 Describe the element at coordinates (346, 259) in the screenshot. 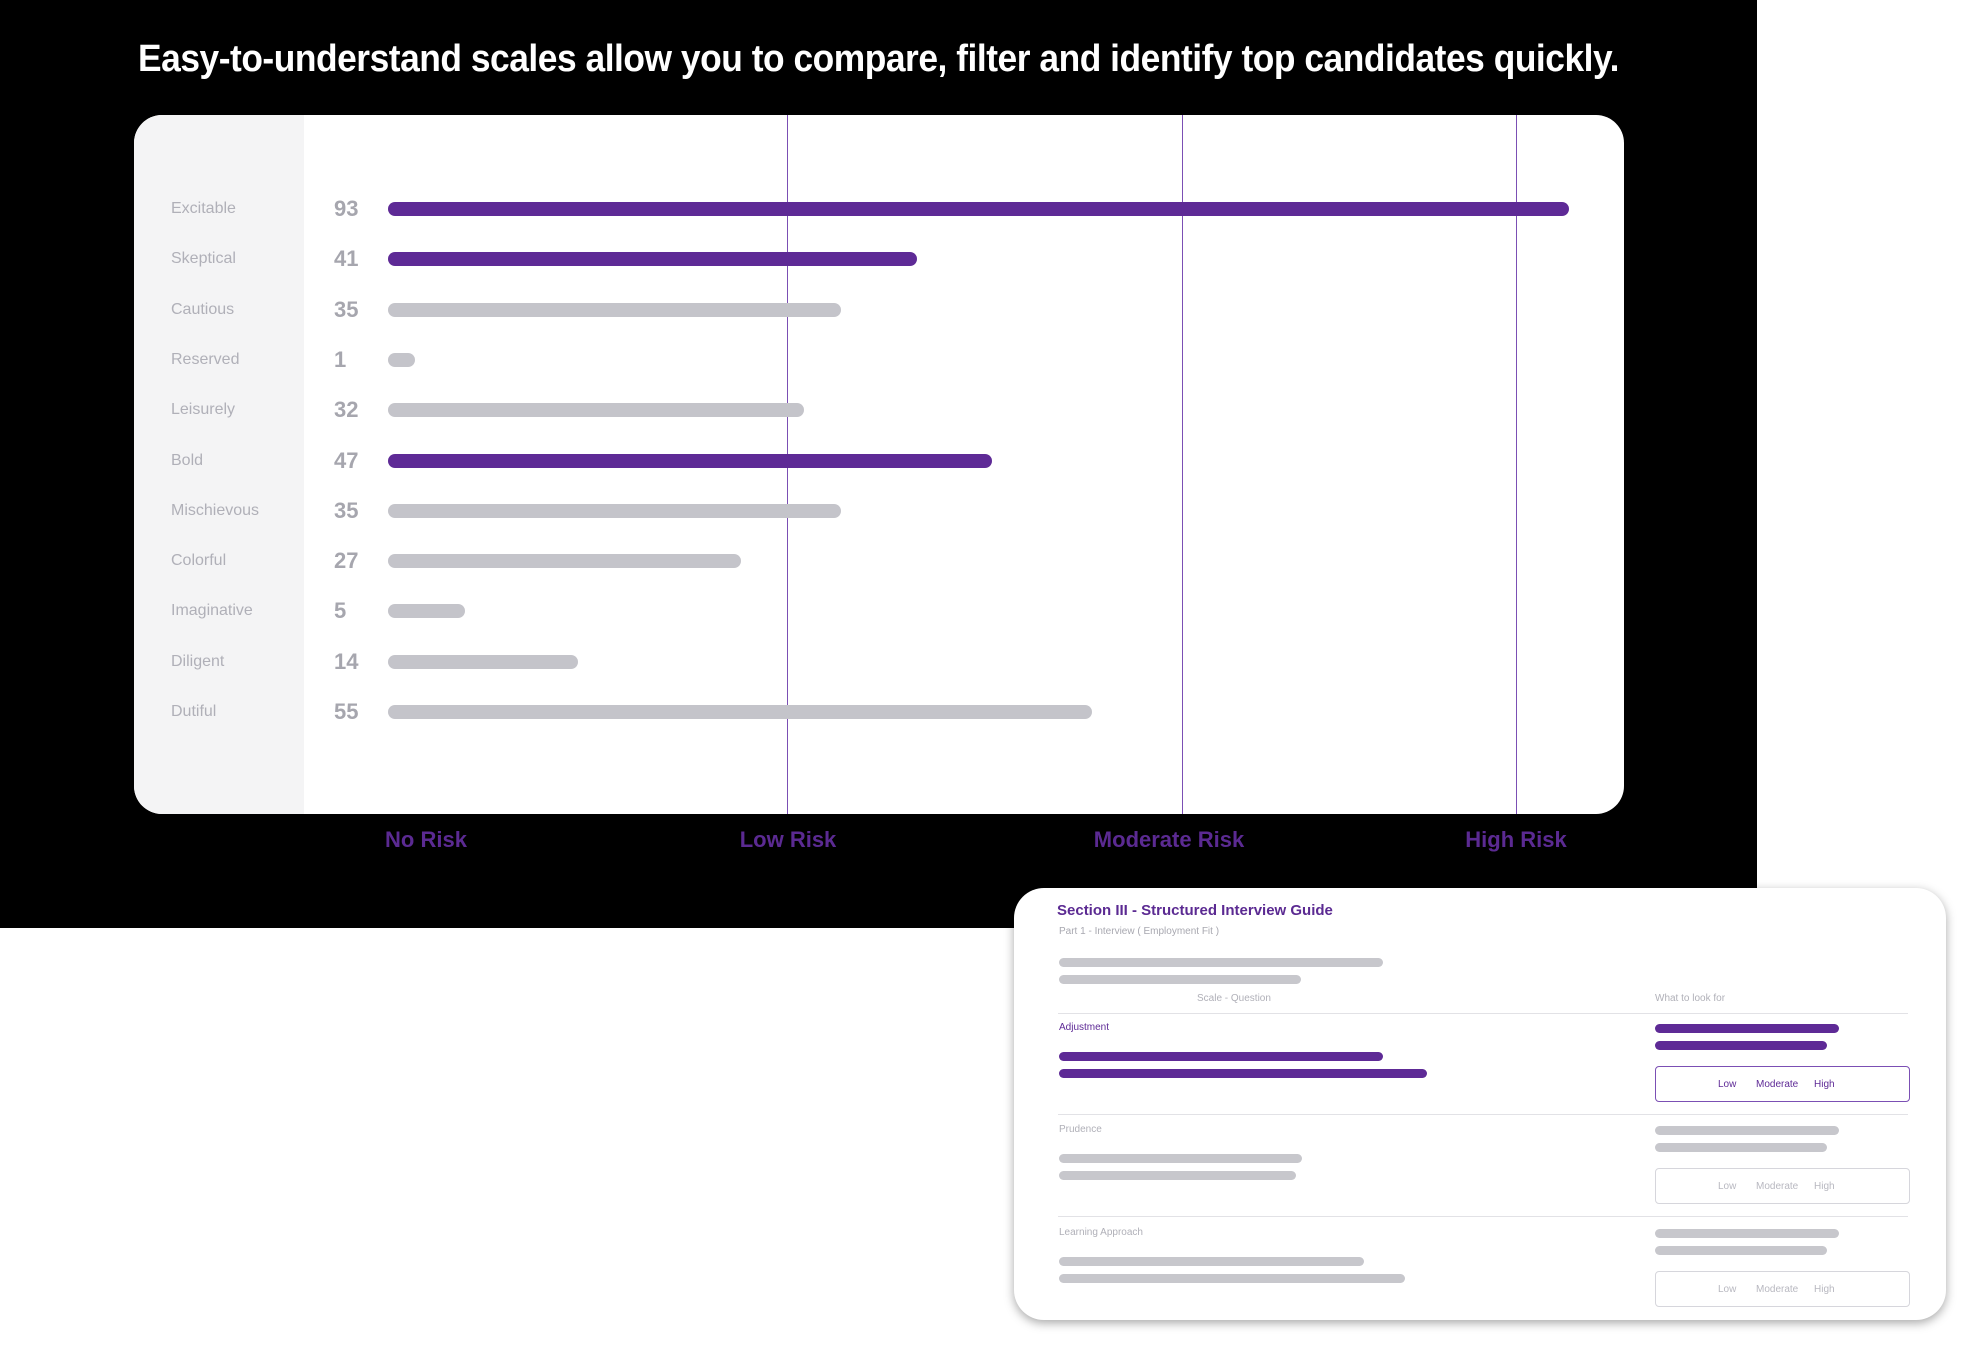

I see `value-label: 41` at that location.